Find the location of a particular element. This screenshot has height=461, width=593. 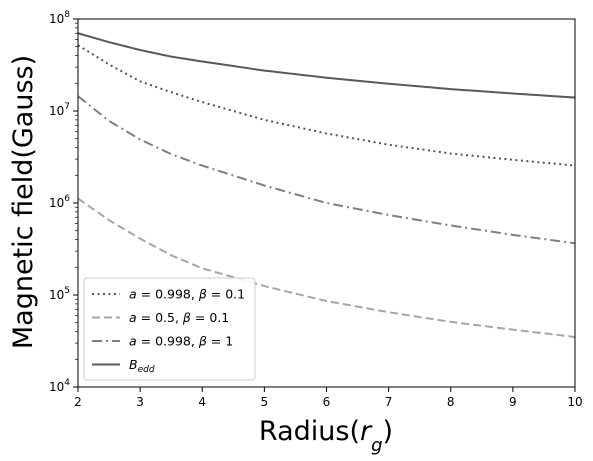

legend-label-s2: a = 0.5, β = 0.1 is located at coordinates (179, 317).